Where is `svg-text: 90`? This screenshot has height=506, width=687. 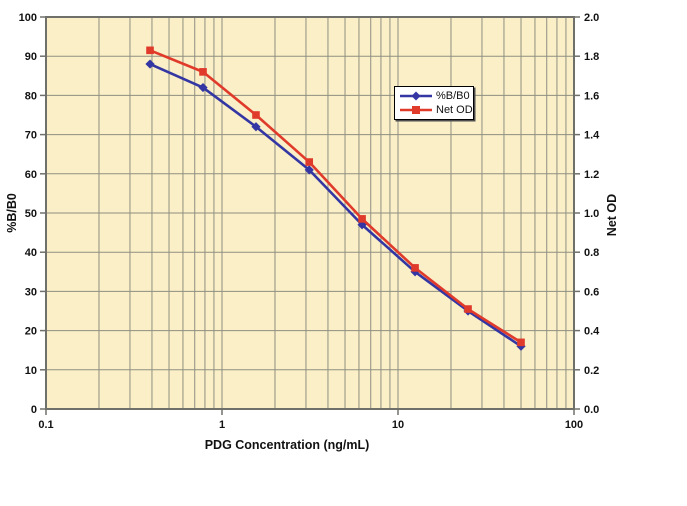
svg-text: 90 is located at coordinates (31, 57).